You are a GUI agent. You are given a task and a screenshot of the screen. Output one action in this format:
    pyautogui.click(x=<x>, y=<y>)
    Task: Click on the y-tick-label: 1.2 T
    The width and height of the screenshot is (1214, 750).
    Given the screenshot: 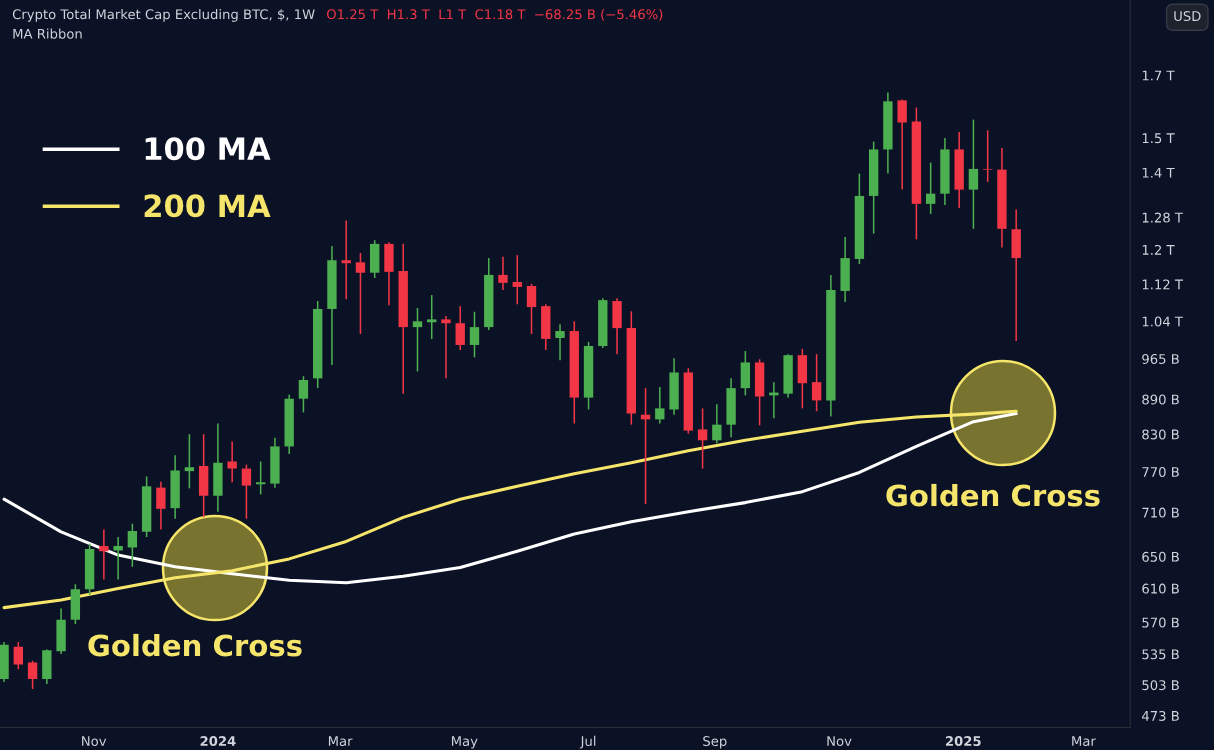 What is the action you would take?
    pyautogui.click(x=1158, y=249)
    